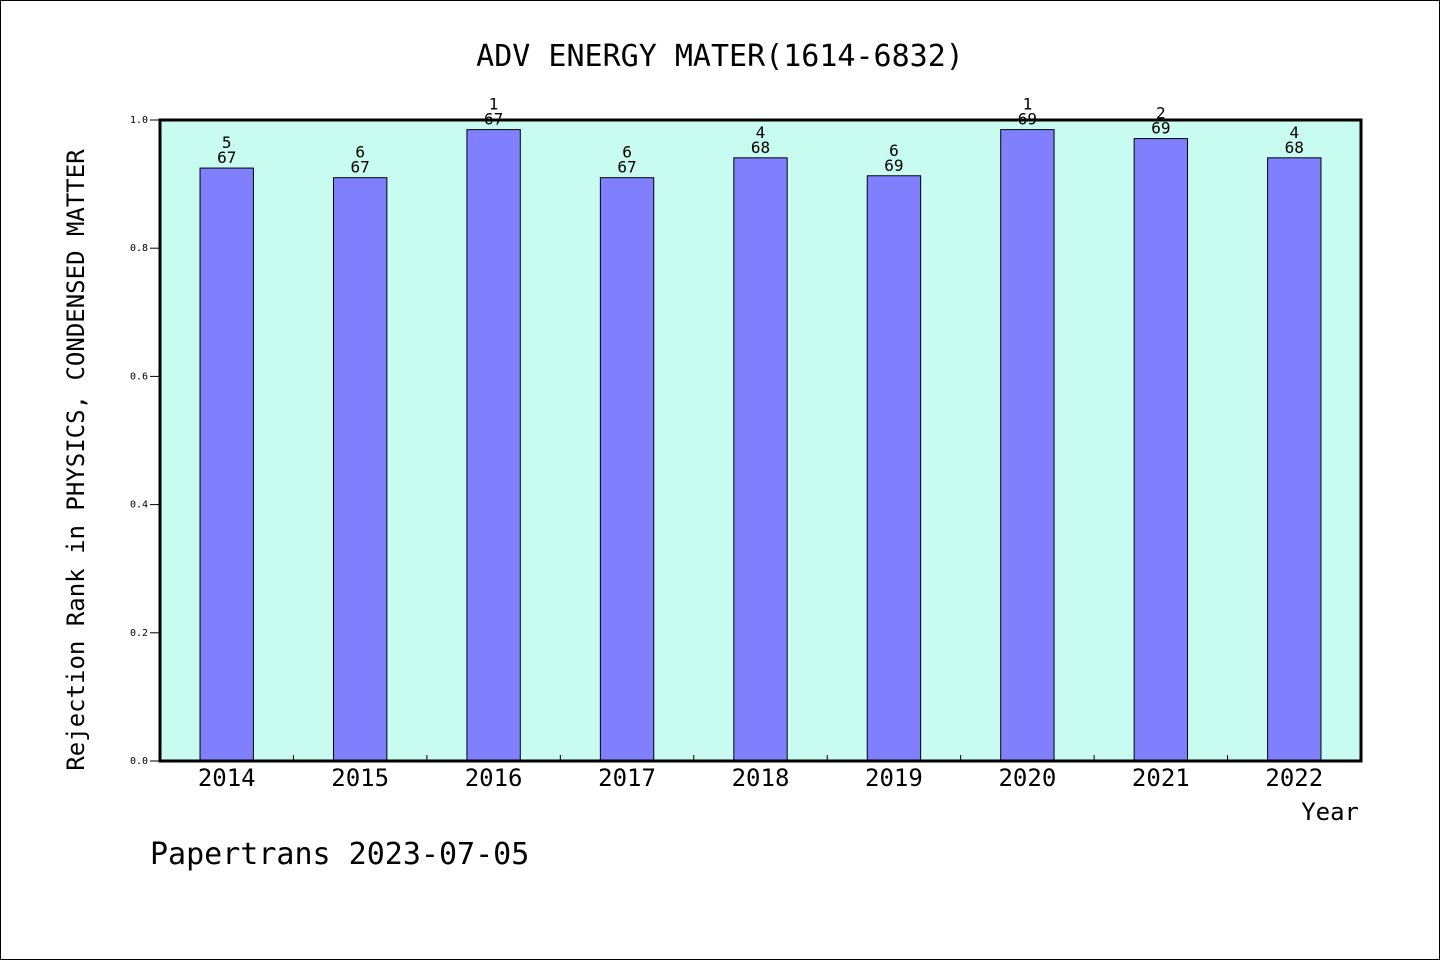 This screenshot has width=1440, height=960. I want to click on y-tick-label-1: 0.2, so click(139, 633).